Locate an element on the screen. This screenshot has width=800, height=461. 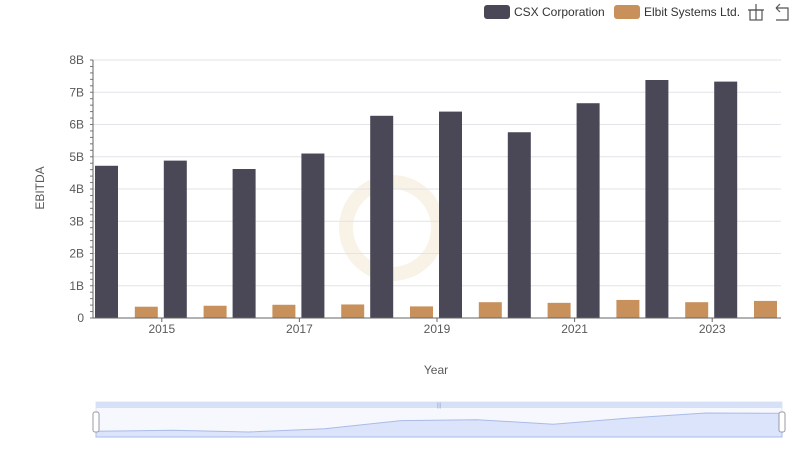
legend-label-elbit: Elbit Systems Ltd. is located at coordinates (692, 12).